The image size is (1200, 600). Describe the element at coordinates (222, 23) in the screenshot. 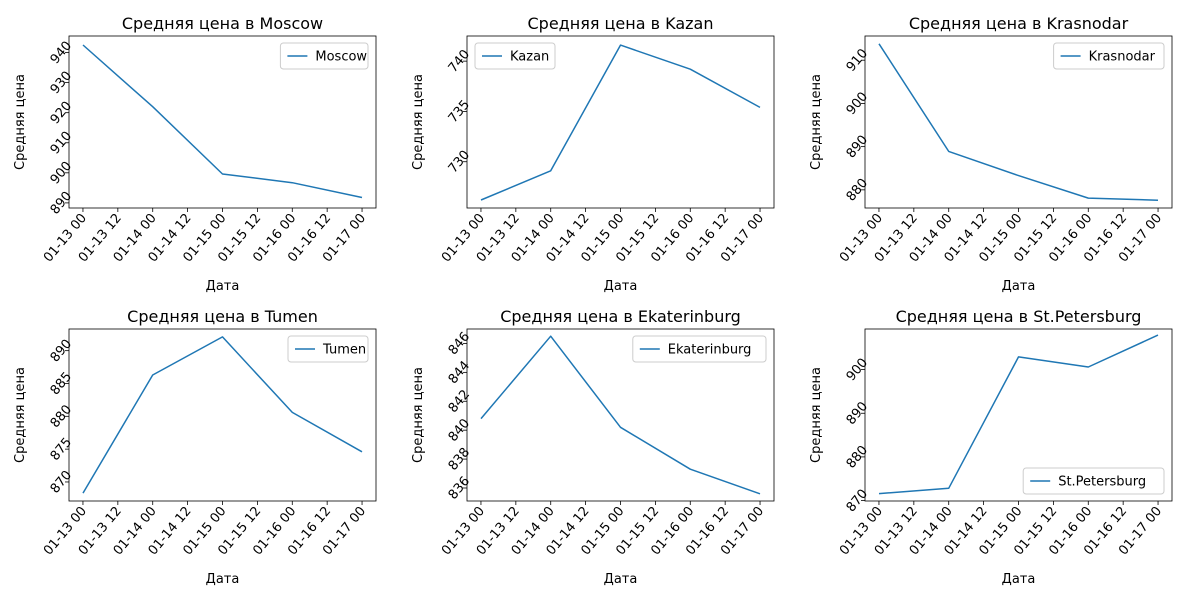

I see `chart-title: Средняя цена в Moscow` at that location.